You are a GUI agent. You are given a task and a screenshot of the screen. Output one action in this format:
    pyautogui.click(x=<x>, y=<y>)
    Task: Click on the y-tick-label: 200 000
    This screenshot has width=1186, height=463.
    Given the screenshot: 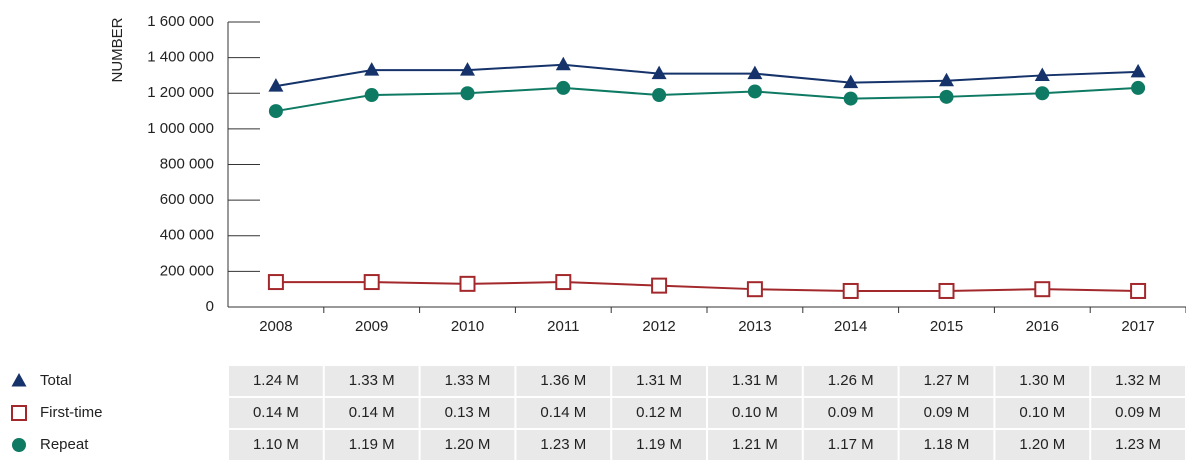 What is the action you would take?
    pyautogui.click(x=187, y=270)
    